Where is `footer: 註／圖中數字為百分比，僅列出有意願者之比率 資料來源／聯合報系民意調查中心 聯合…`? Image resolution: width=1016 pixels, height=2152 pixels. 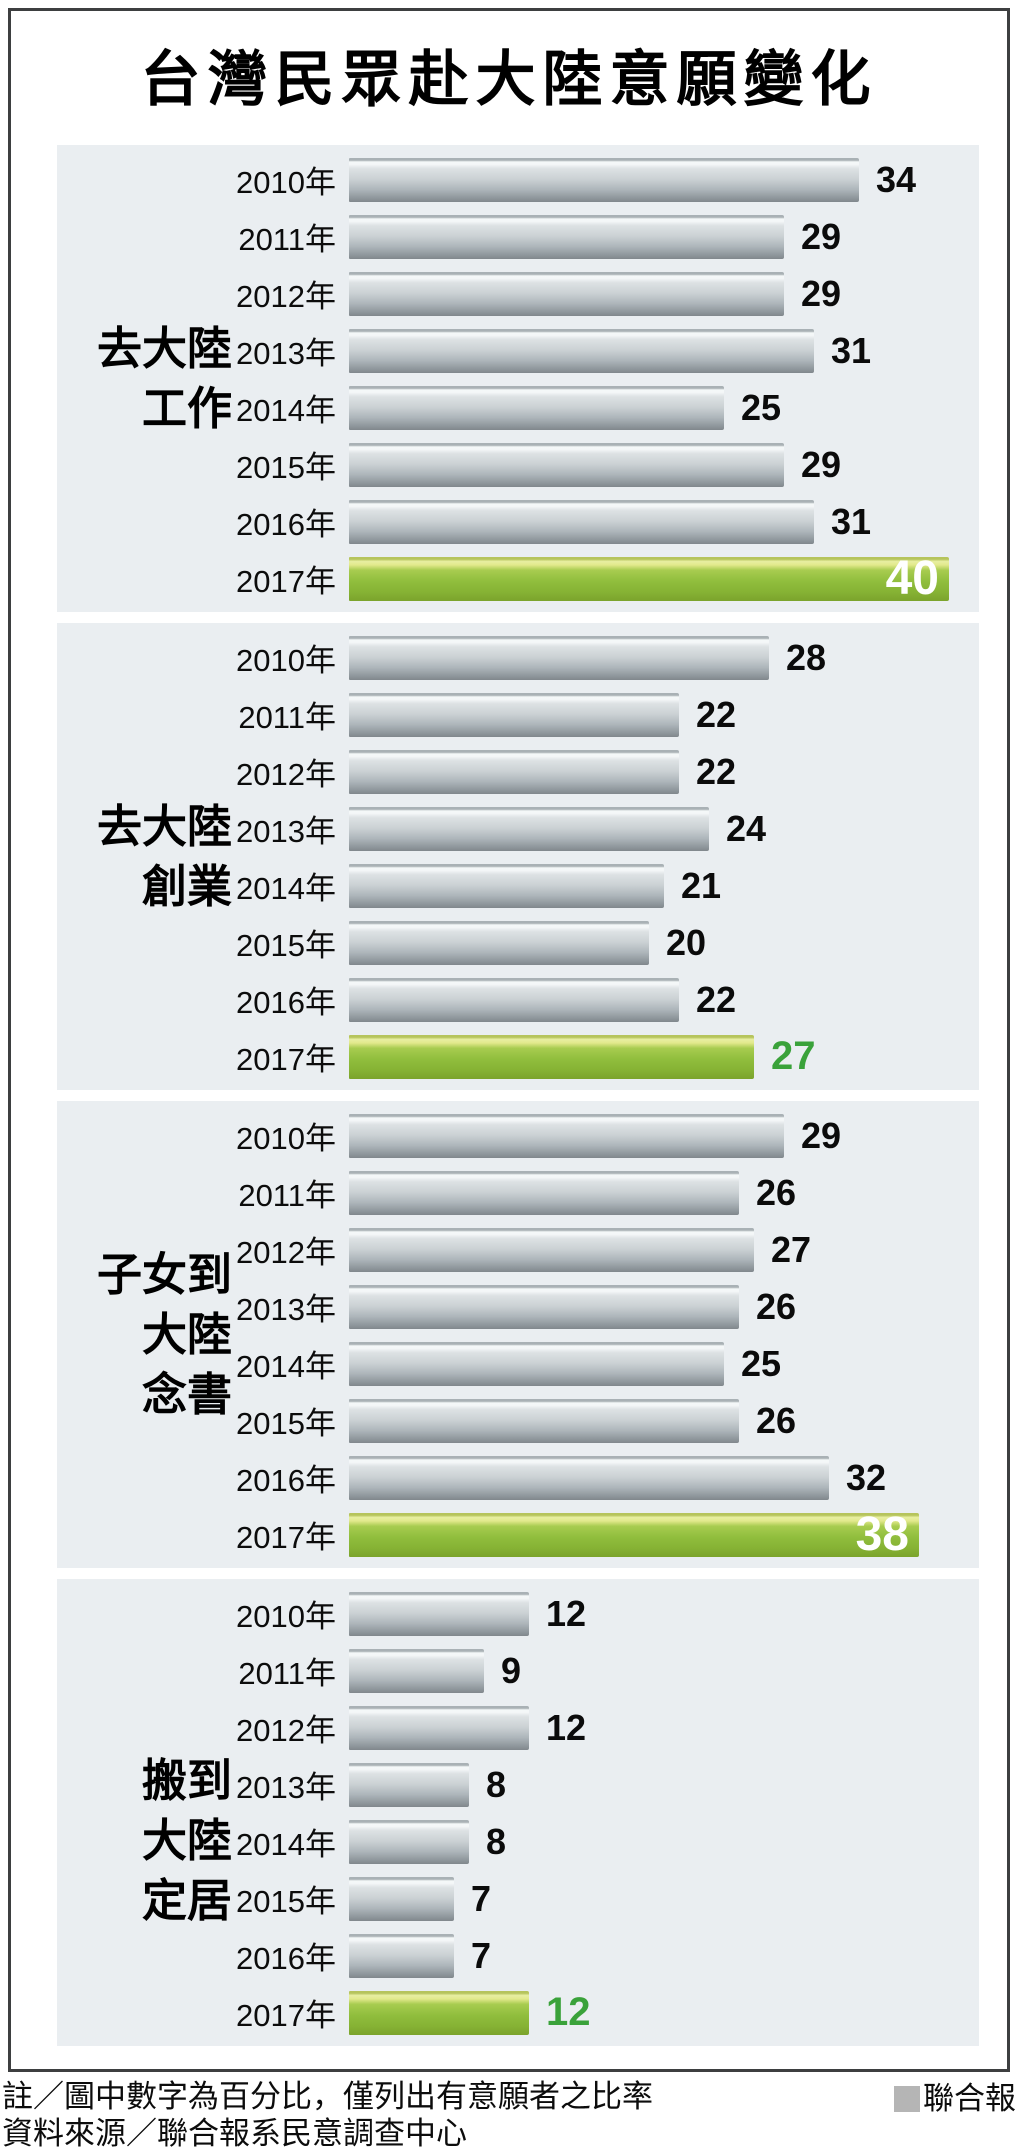
footer: 註／圖中數字為百分比，僅列出有意願者之比率 資料來源／聯合報系民意調查中心 聯合… is located at coordinates (509, 2115).